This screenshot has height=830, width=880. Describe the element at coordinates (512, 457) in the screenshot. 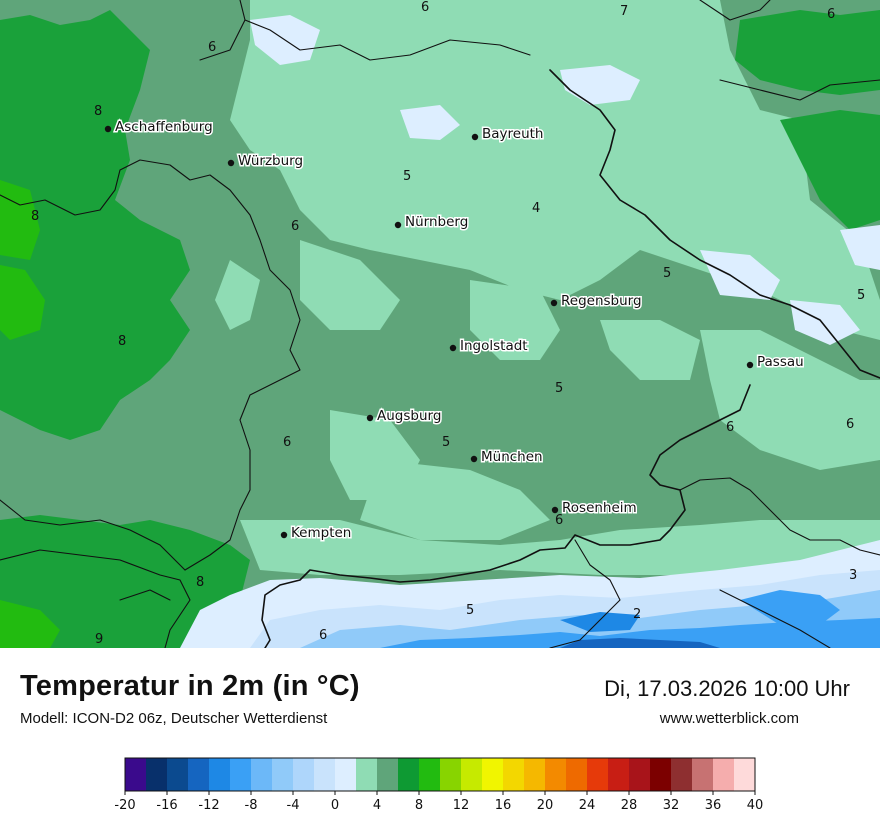

I see `city-label: München` at that location.